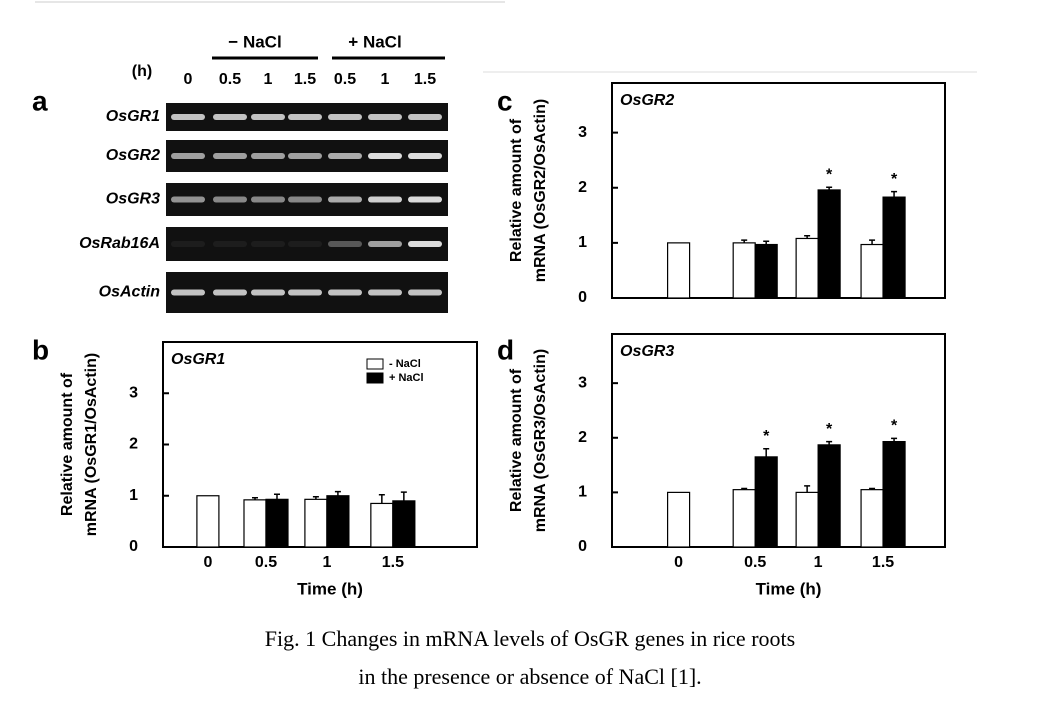 This screenshot has height=702, width=1043. Describe the element at coordinates (405, 364) in the screenshot. I see `legend-label: - NaCl` at that location.